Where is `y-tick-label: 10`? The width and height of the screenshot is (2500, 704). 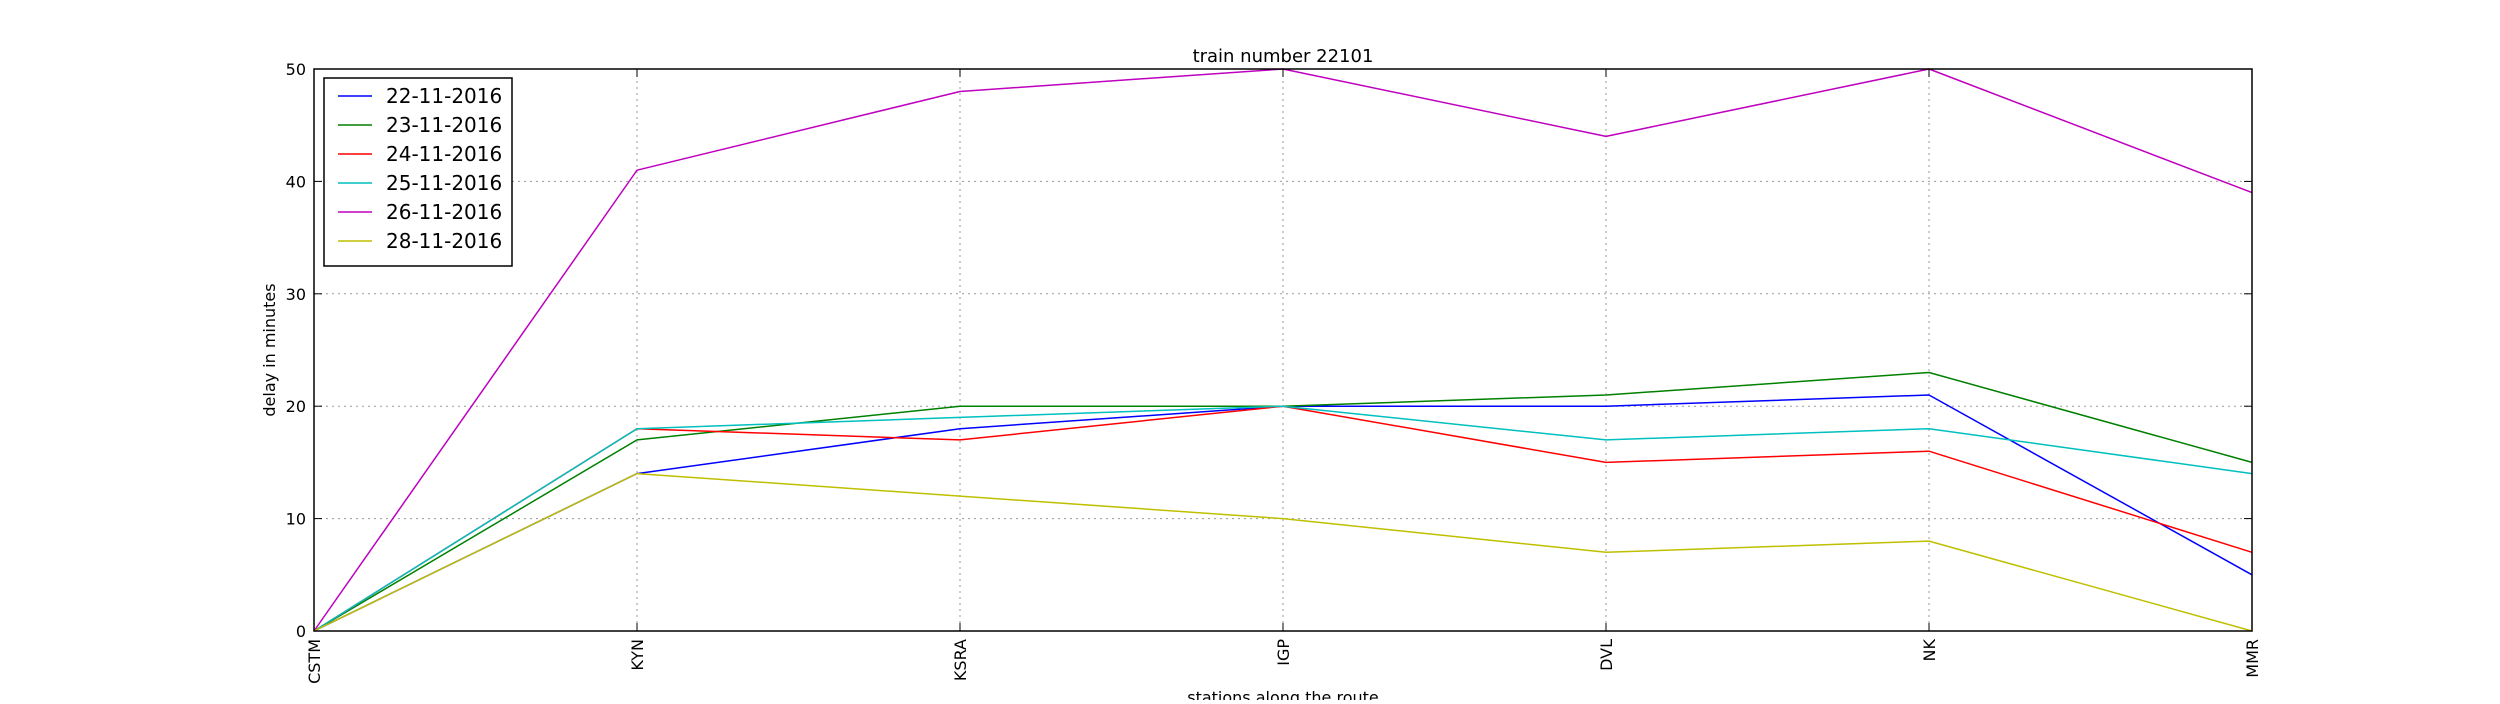
y-tick-label: 10 is located at coordinates (296, 519).